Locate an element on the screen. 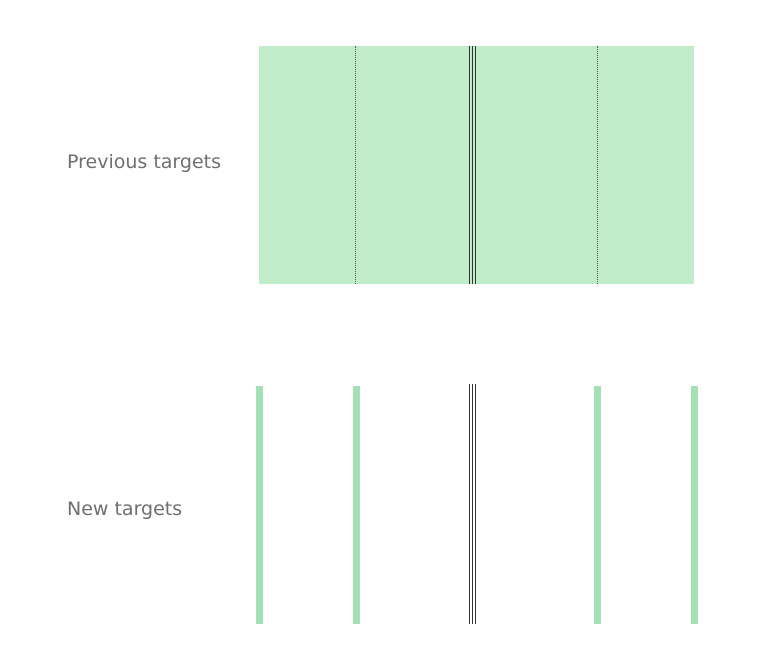 The height and width of the screenshot is (670, 770). new-targets-label: New targets is located at coordinates (125, 509).